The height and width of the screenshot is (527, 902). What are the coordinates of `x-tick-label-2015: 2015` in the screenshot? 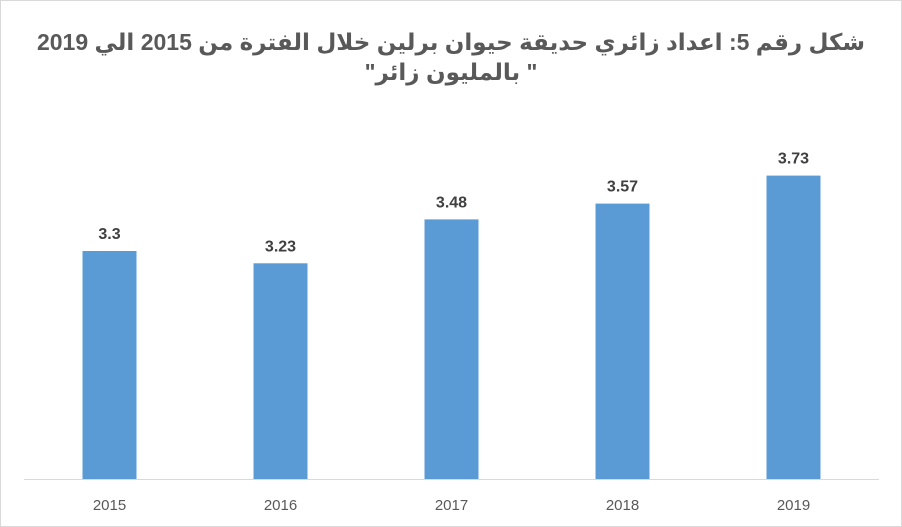 It's located at (109, 505).